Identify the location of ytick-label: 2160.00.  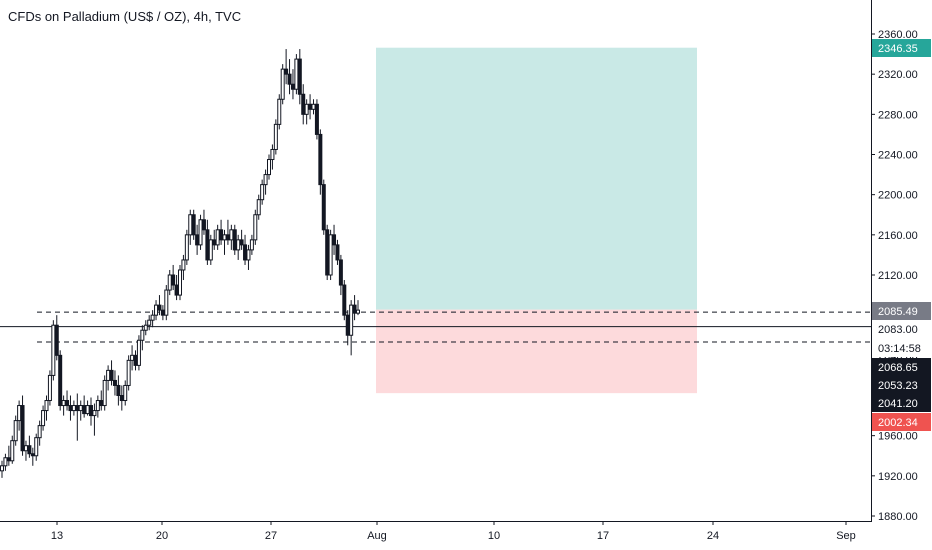
(898, 236).